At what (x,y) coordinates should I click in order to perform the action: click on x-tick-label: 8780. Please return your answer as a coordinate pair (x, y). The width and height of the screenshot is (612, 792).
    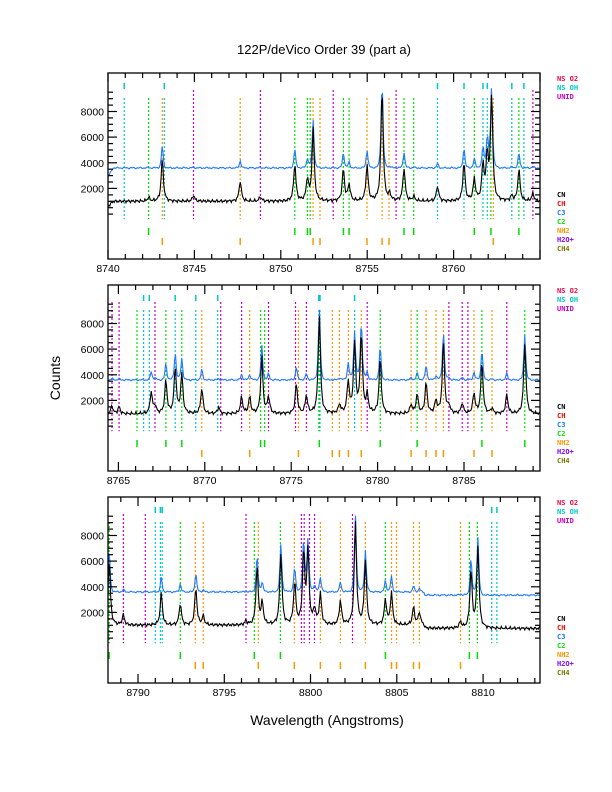
    Looking at the image, I should click on (378, 481).